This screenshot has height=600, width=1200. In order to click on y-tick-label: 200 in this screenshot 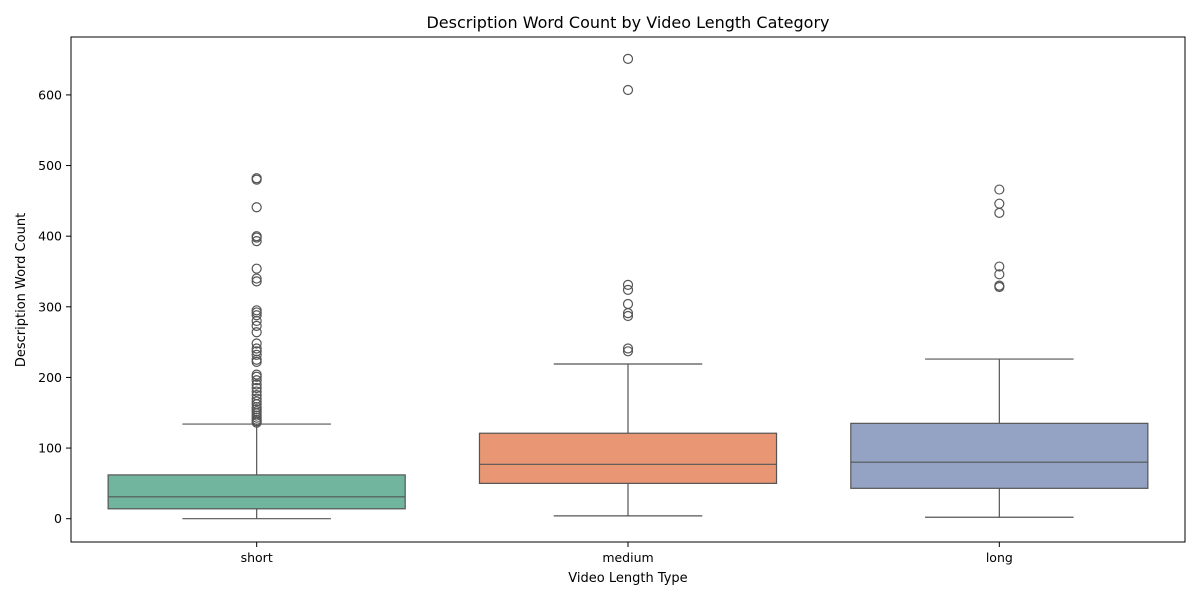, I will do `click(50, 377)`.